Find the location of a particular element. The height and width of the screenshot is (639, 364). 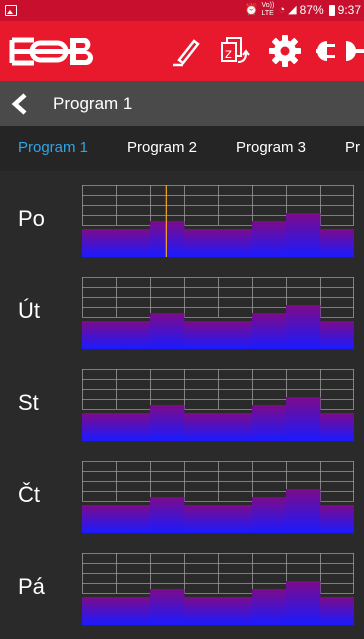

day-chart-ct is located at coordinates (218, 497).